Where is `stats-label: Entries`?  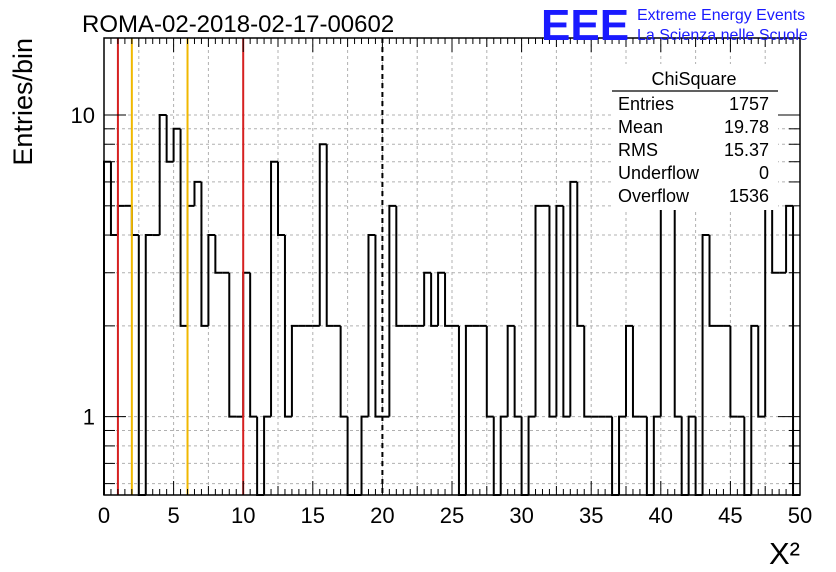
stats-label: Entries is located at coordinates (646, 104).